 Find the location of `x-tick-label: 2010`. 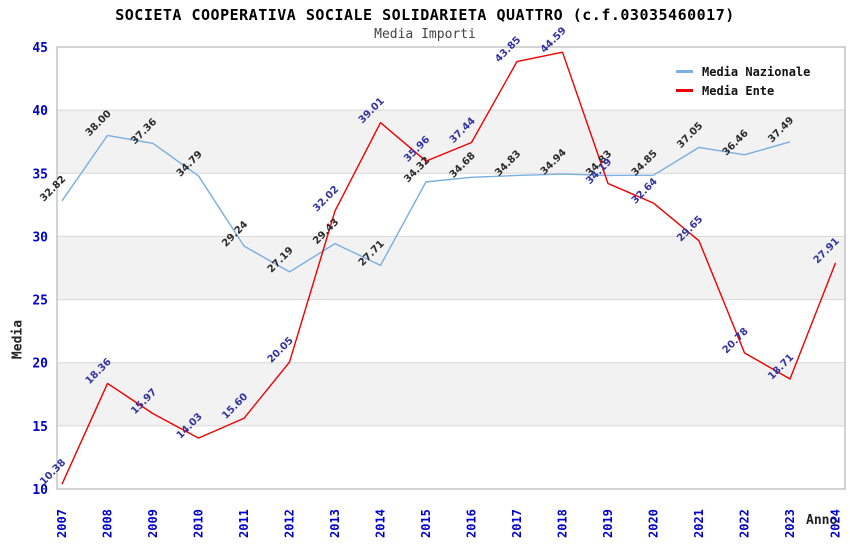

x-tick-label: 2010 is located at coordinates (199, 523).